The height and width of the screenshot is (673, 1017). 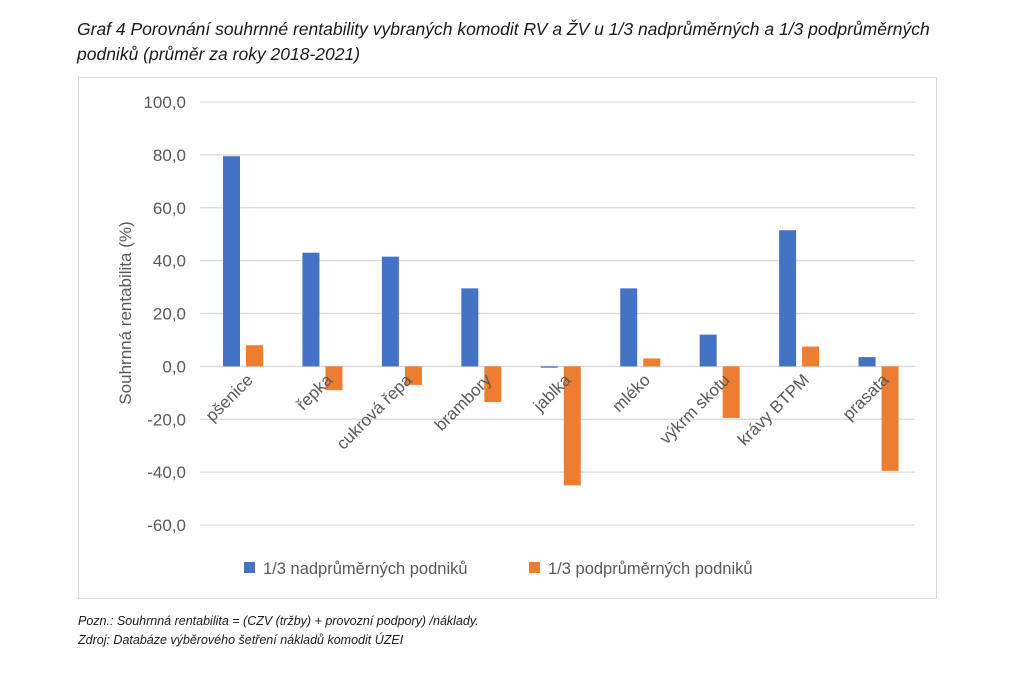 What do you see at coordinates (174, 366) in the screenshot?
I see `y-tick-label: 0,0` at bounding box center [174, 366].